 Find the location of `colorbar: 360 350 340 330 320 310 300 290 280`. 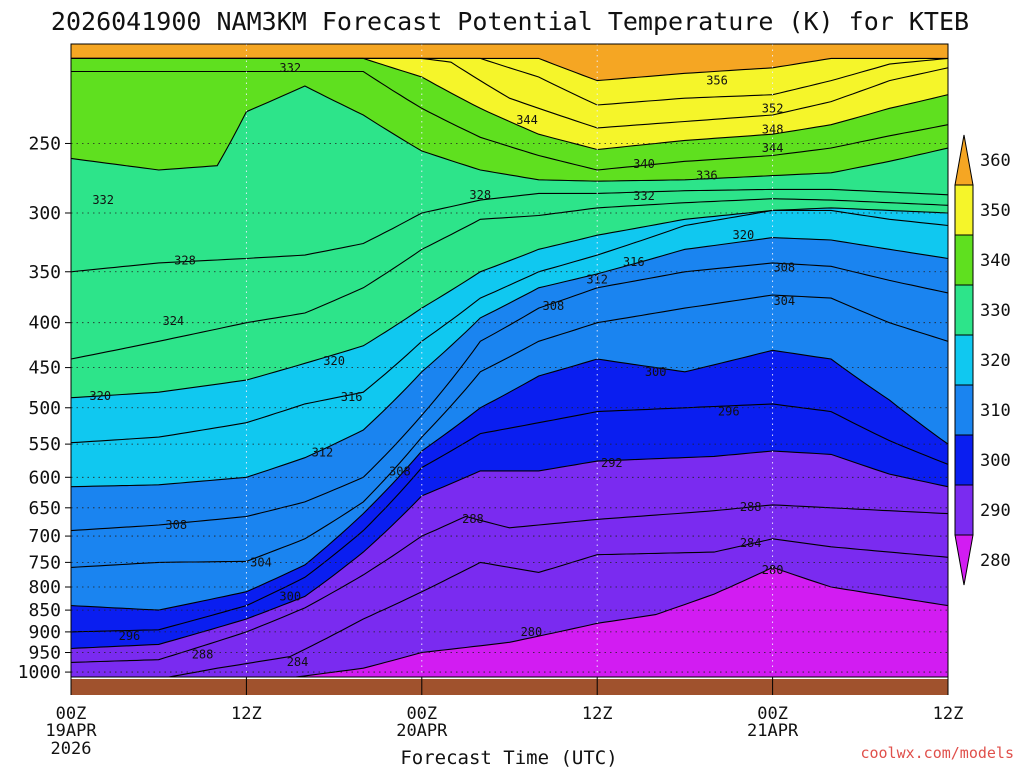

colorbar: 360 350 340 330 320 310 300 290 280 is located at coordinates (982, 360).